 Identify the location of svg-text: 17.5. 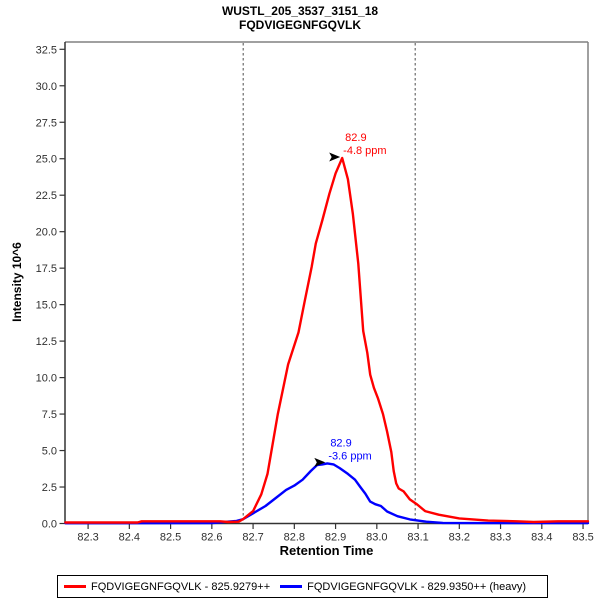
(46, 269).